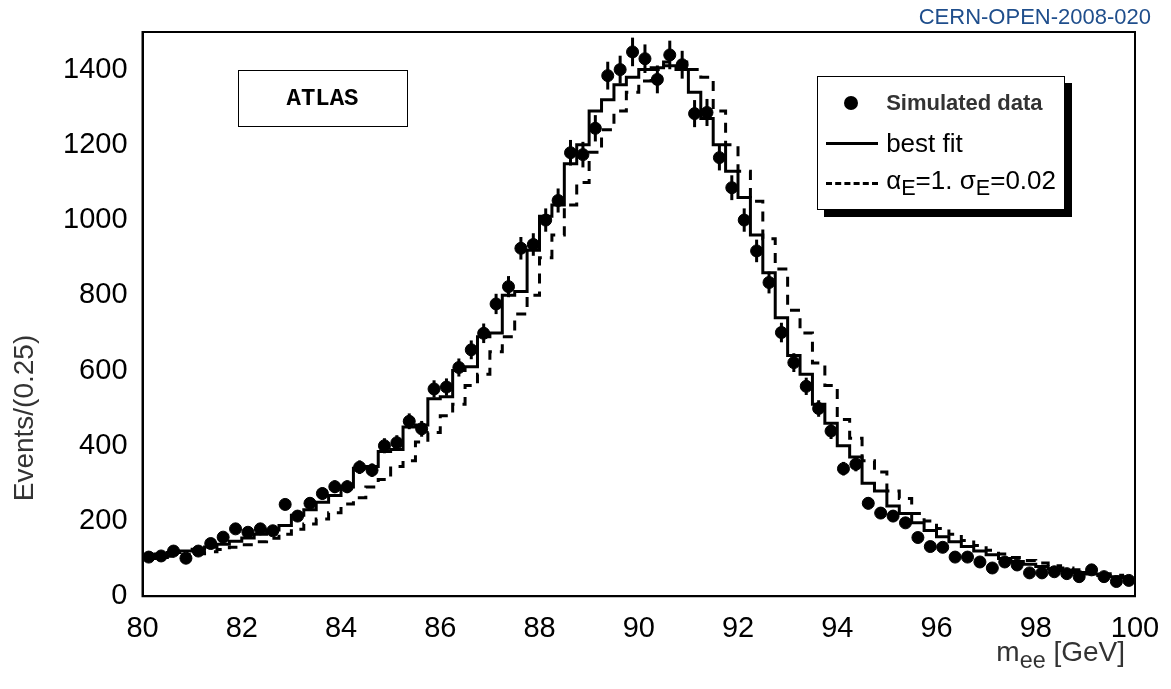 Image resolution: width=1171 pixels, height=689 pixels. What do you see at coordinates (738, 626) in the screenshot?
I see `x-tick-label: 92` at bounding box center [738, 626].